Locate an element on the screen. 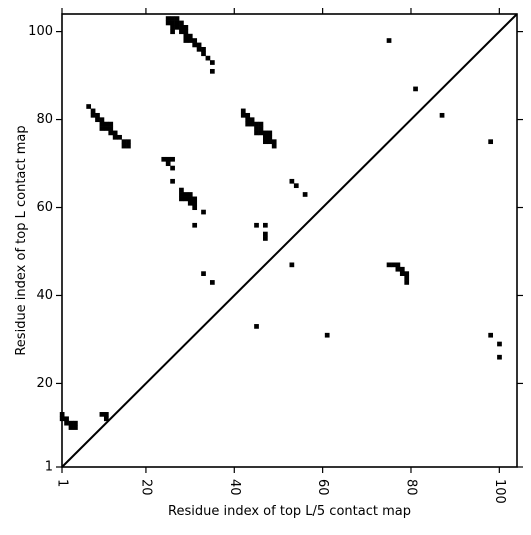 The height and width of the screenshot is (535, 531). x-tick-label-5: 100 is located at coordinates (499, 491).